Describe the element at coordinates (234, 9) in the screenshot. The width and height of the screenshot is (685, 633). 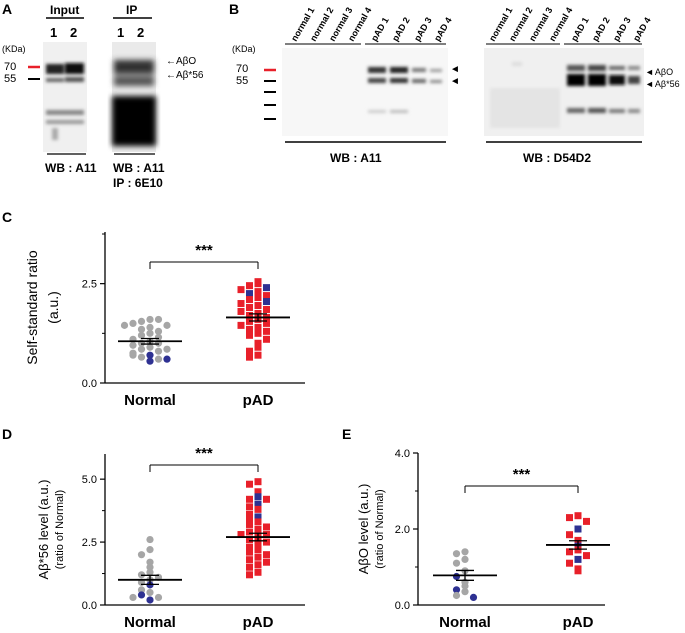
I see `panel-b-letter: B` at that location.